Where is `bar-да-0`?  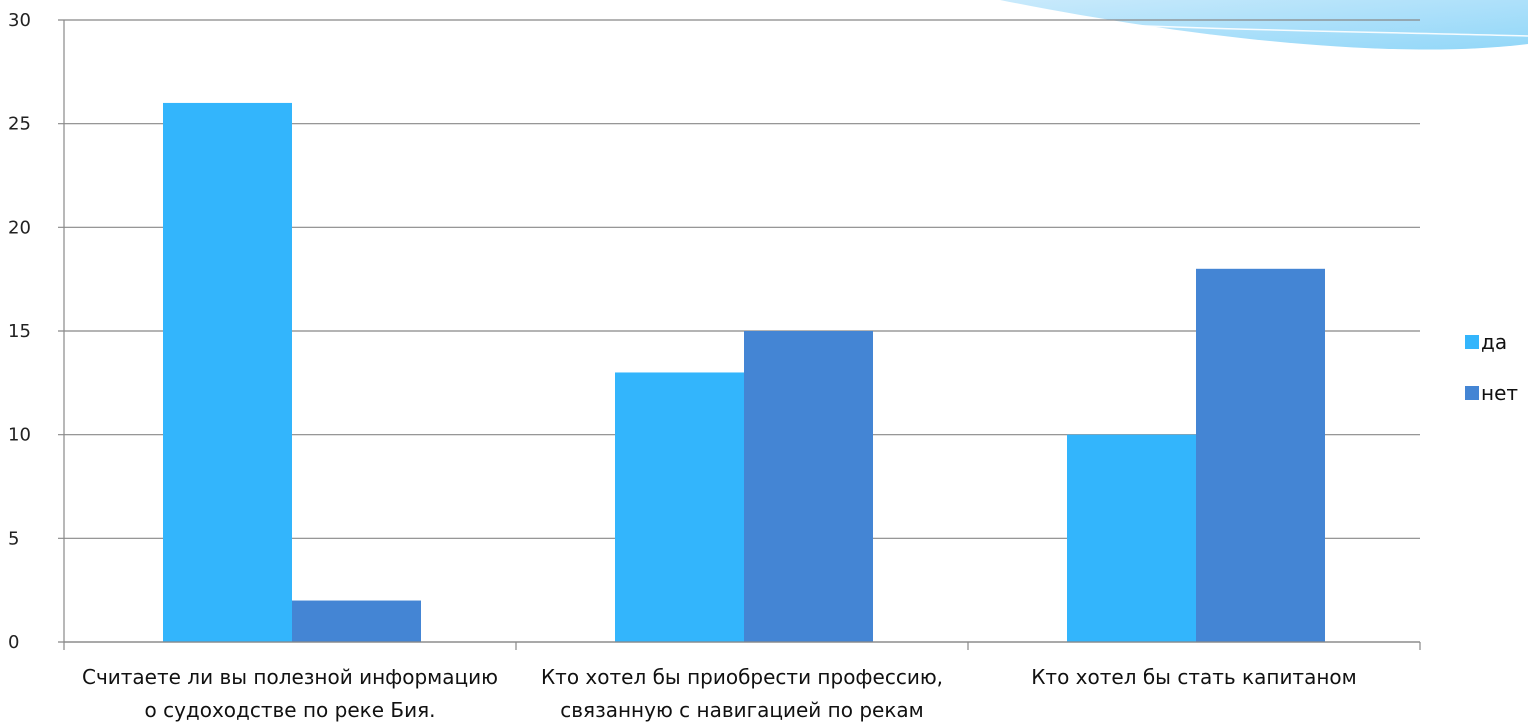 bar-да-0 is located at coordinates (227, 372).